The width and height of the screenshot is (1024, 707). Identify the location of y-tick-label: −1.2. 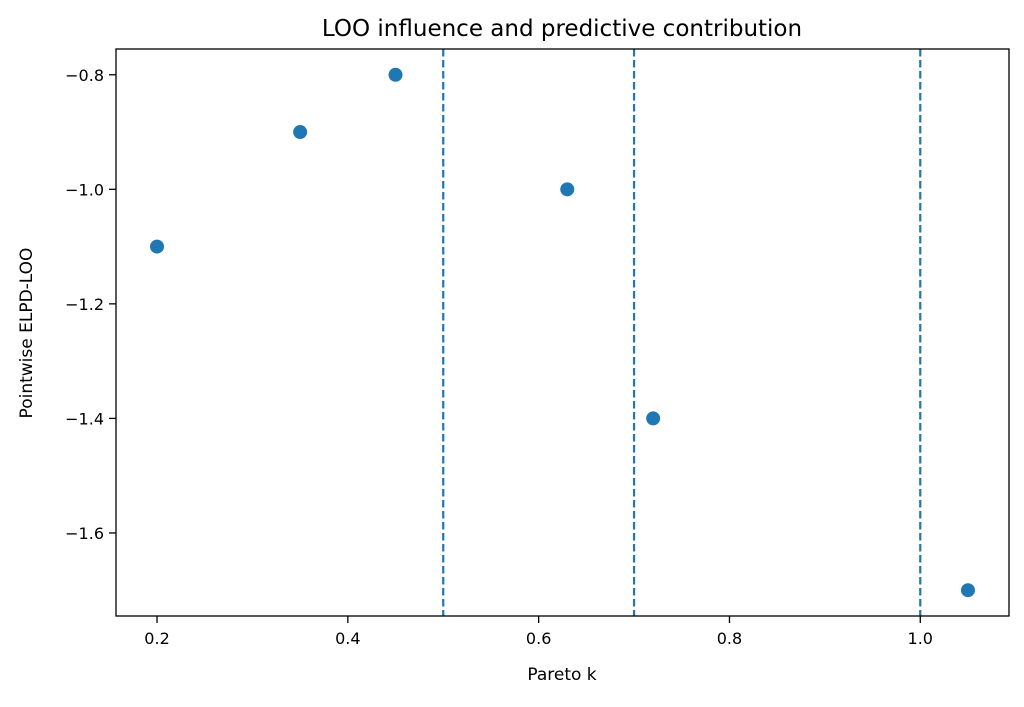
(84, 304).